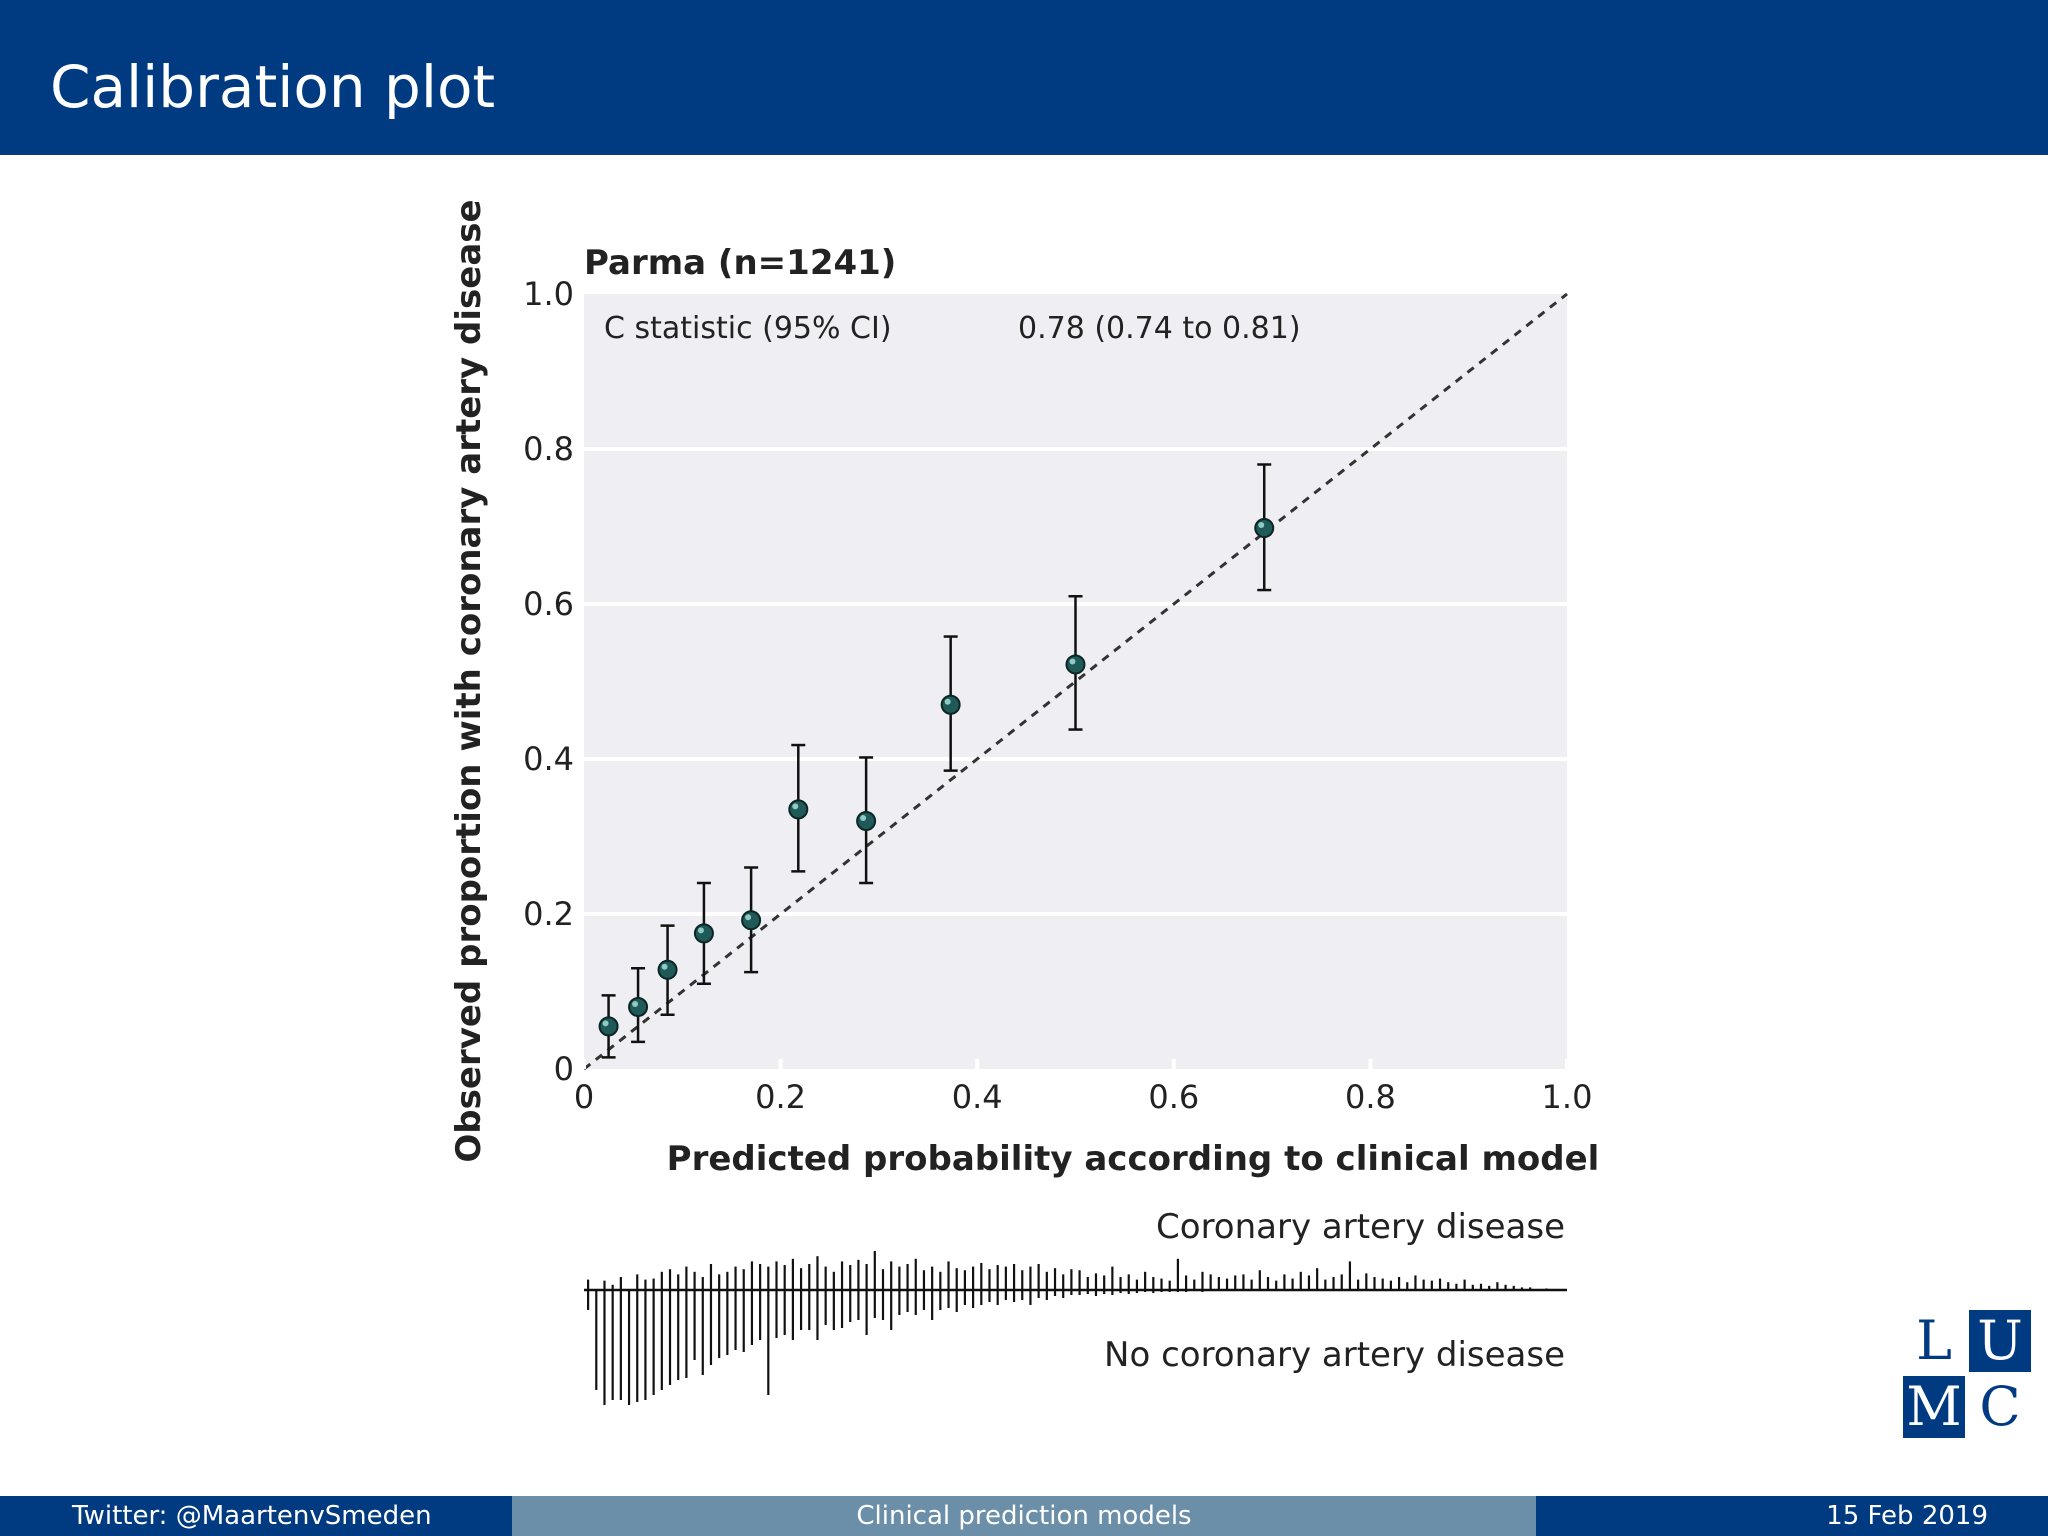  I want to click on x-tick-label: 0.6, so click(1173, 1097).